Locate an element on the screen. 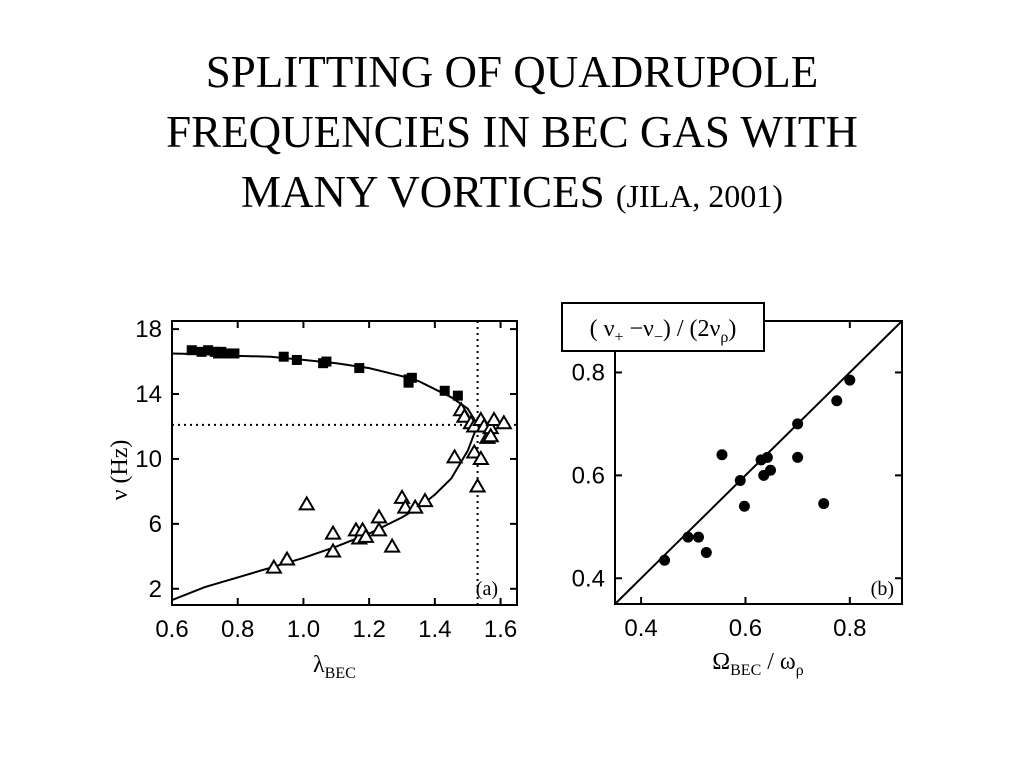  chart-a-ylabel: ν (Hz) is located at coordinates (120, 470).